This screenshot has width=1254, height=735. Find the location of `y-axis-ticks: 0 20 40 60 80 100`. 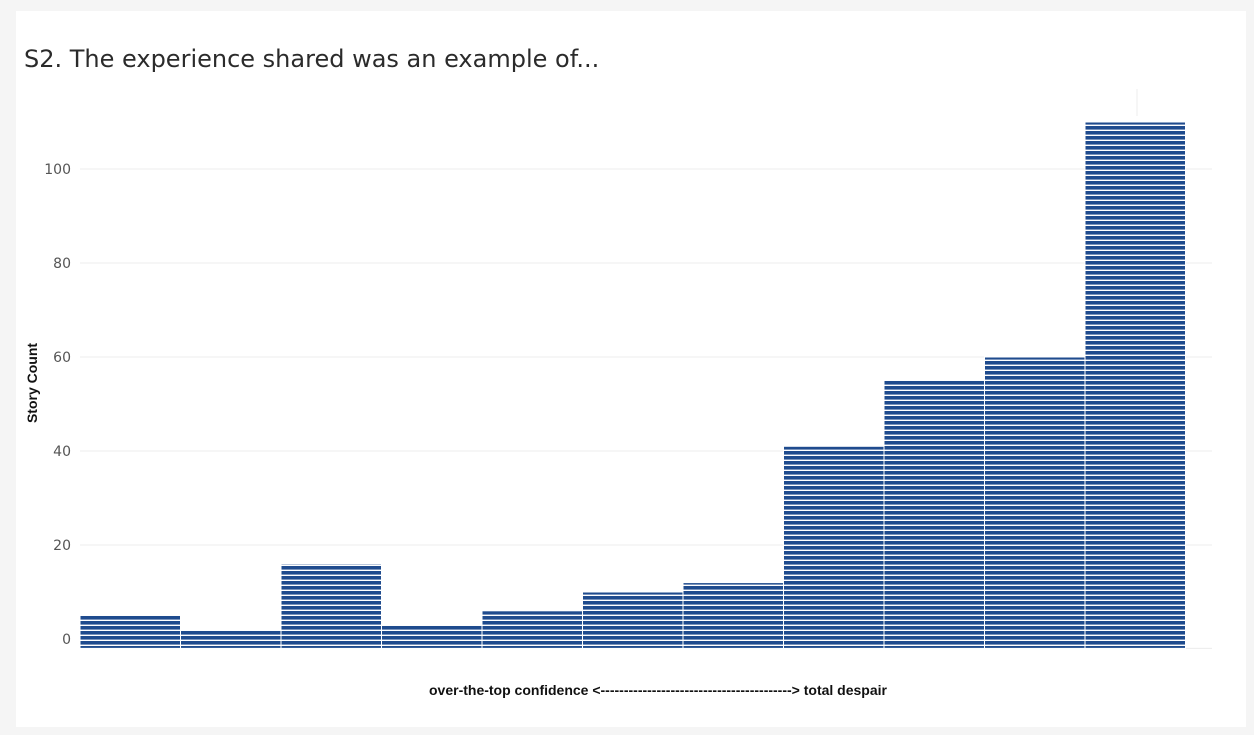

y-axis-ticks: 0 20 40 60 80 100 is located at coordinates (57, 405).